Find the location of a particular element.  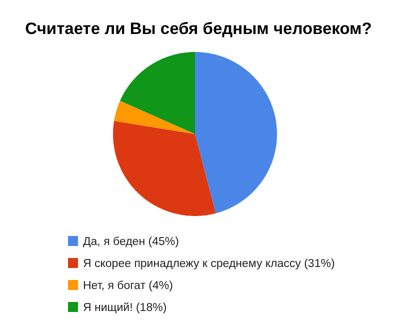

legend-label: Нет, я богат (4%) is located at coordinates (128, 286).